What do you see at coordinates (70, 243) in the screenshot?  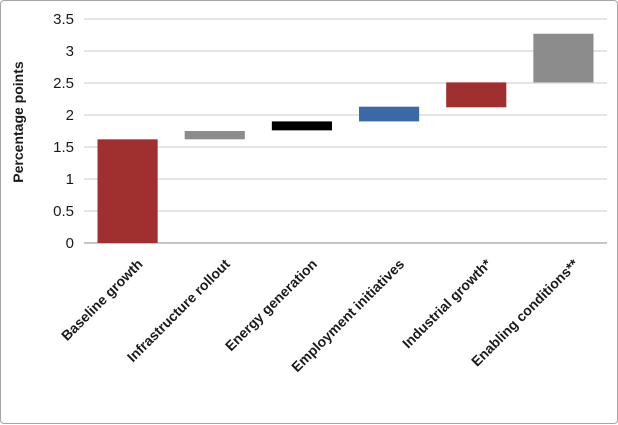 I see `y-tick-label: 0` at bounding box center [70, 243].